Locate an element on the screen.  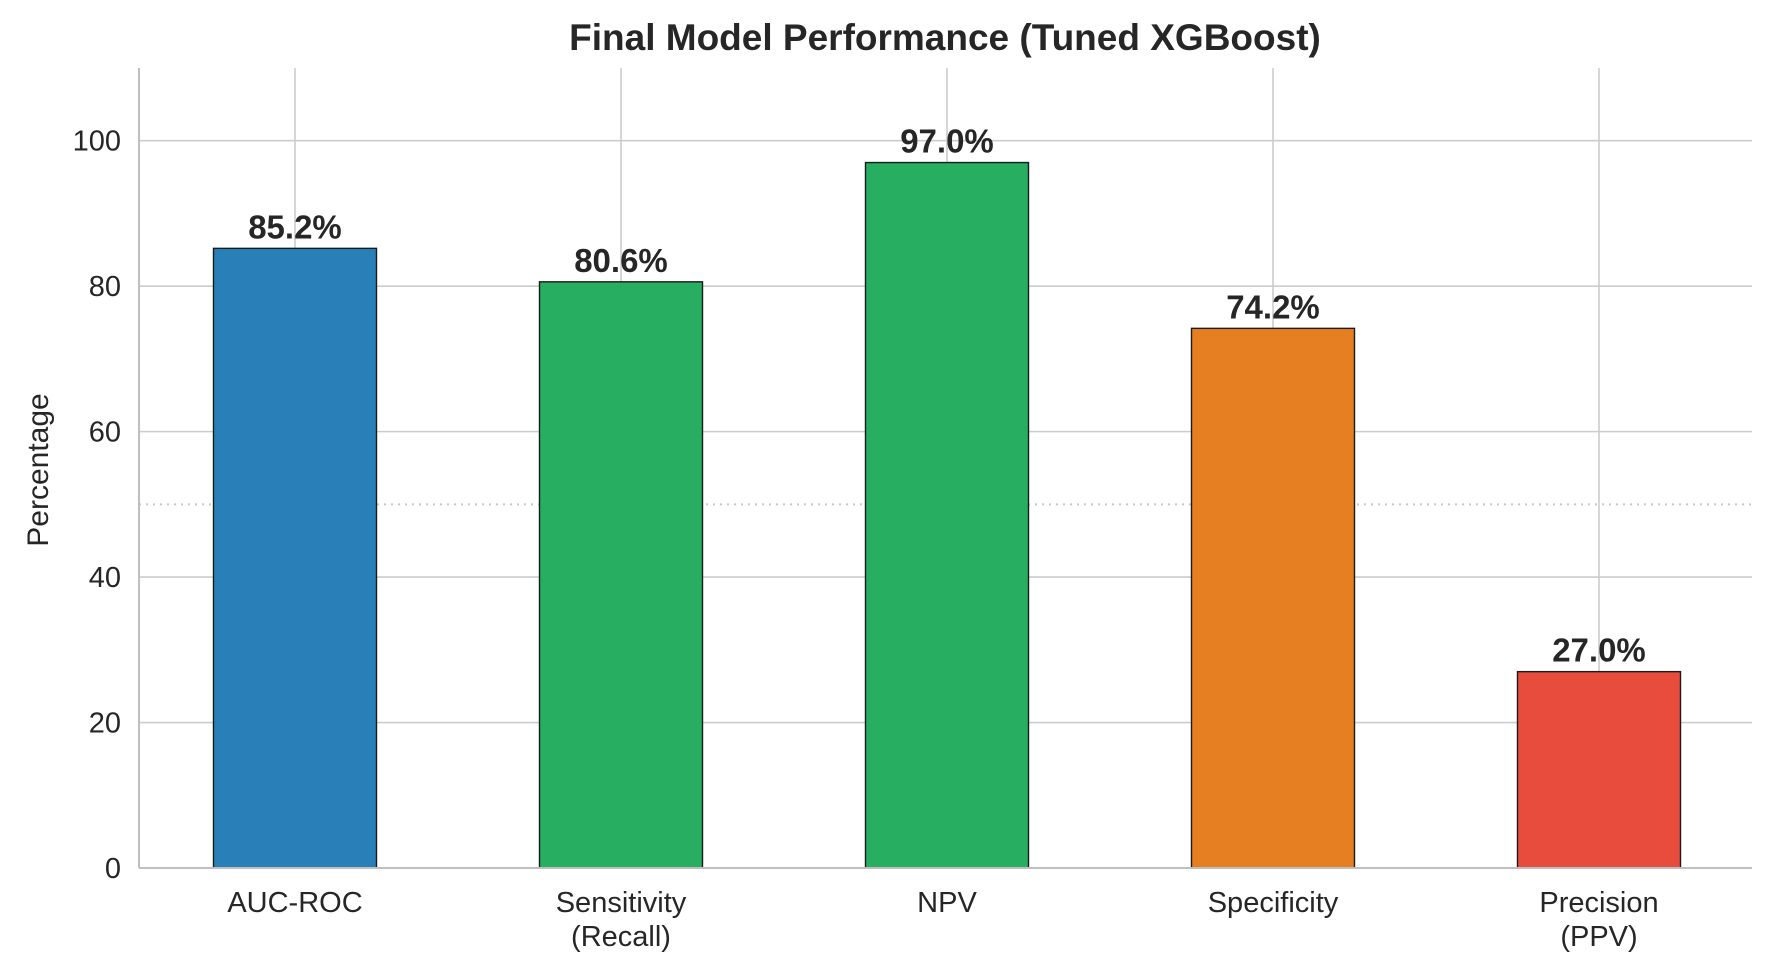
y-tick-label: 100 is located at coordinates (97, 142).